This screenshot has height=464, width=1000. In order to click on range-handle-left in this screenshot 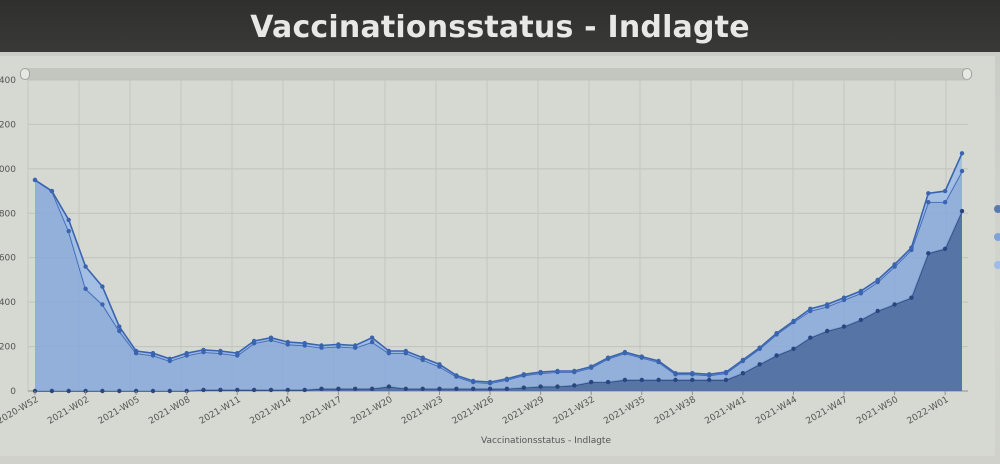, I will do `click(25, 74)`.